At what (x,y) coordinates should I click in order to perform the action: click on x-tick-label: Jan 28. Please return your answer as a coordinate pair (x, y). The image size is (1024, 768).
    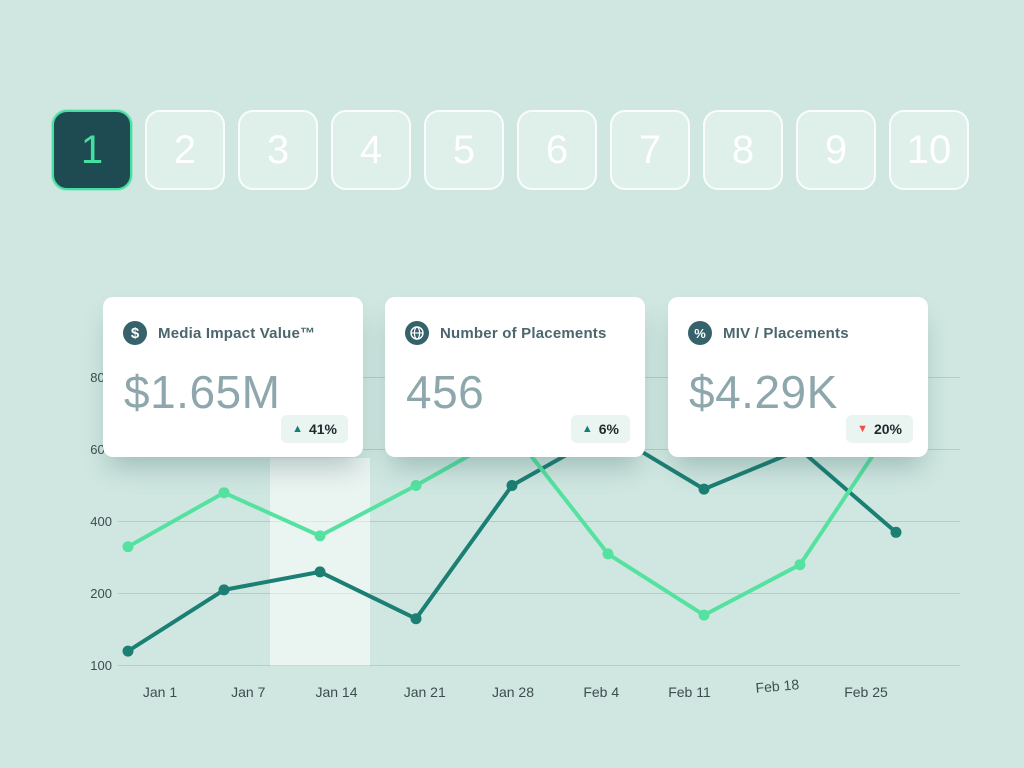
    Looking at the image, I should click on (513, 692).